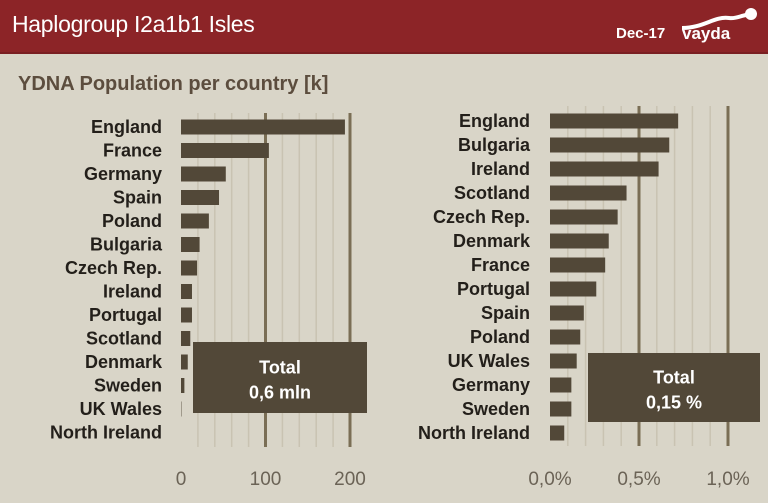  Describe the element at coordinates (173, 84) in the screenshot. I see `chart-subtitle: YDNA Population per country [k]` at that location.